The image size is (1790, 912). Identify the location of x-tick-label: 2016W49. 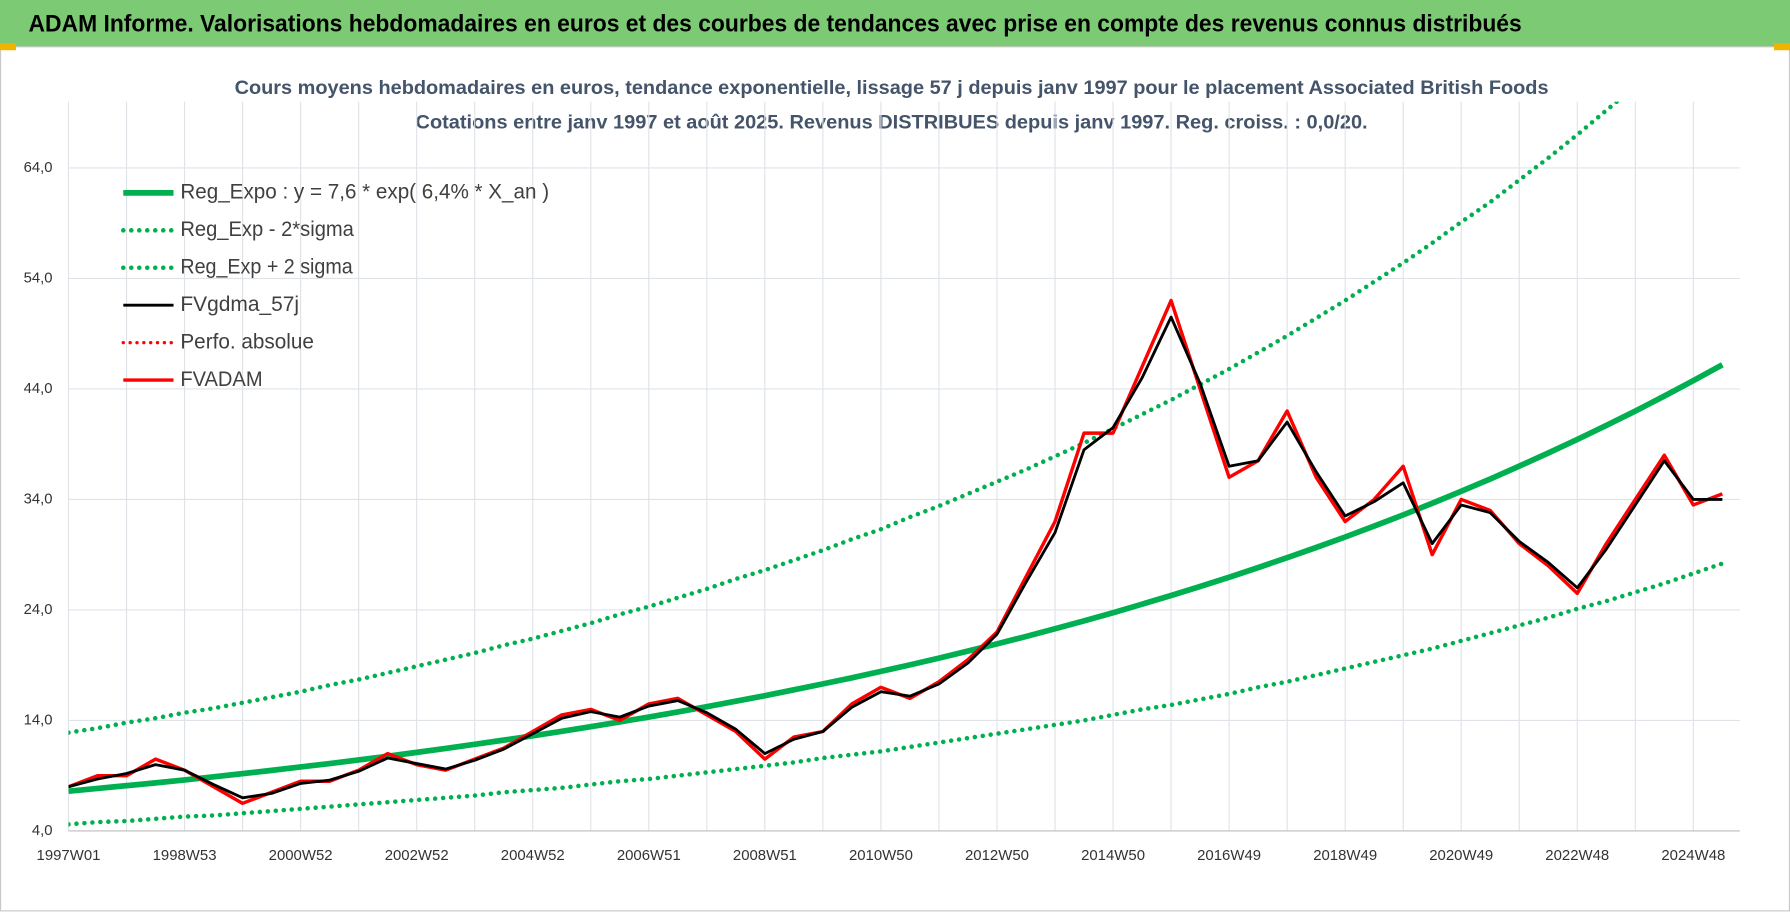
(1229, 856).